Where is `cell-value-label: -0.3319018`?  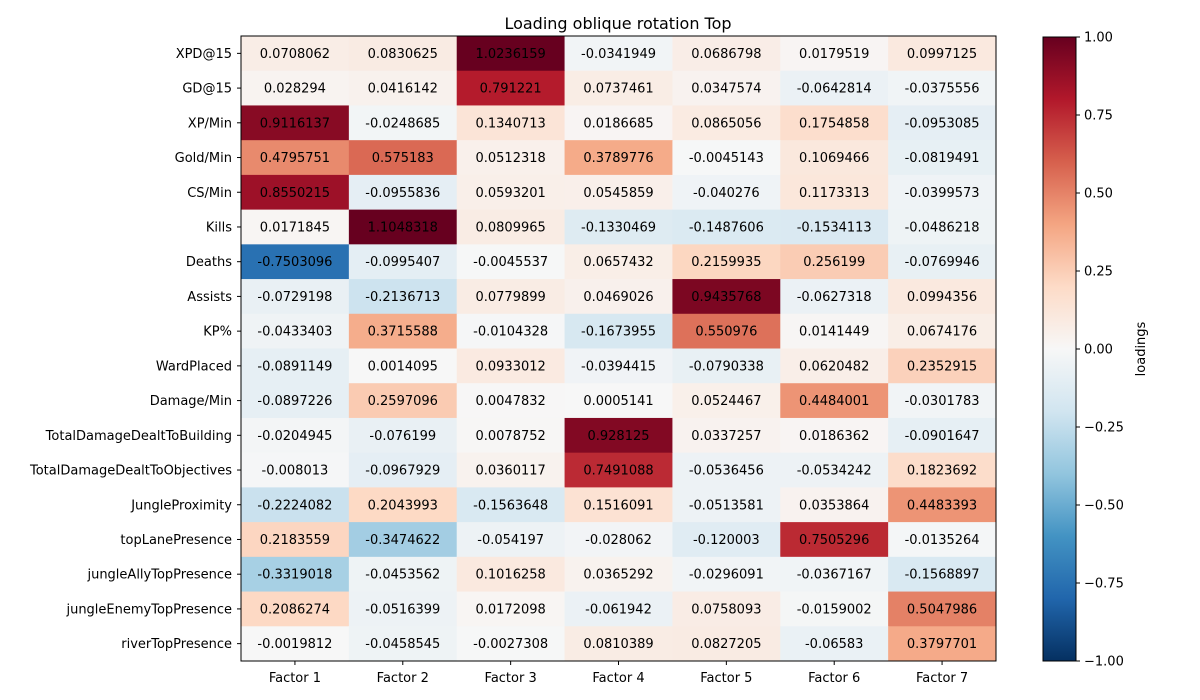 cell-value-label: -0.3319018 is located at coordinates (294, 575).